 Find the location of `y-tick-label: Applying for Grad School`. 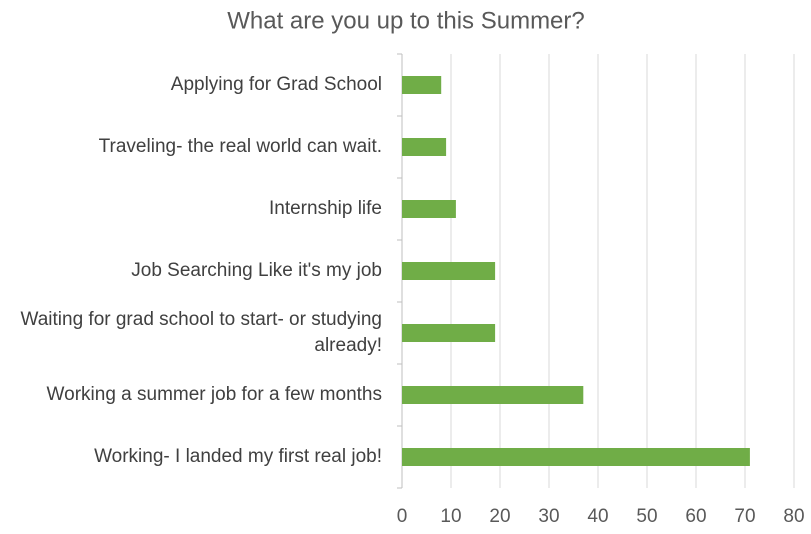

y-tick-label: Applying for Grad School is located at coordinates (276, 84).